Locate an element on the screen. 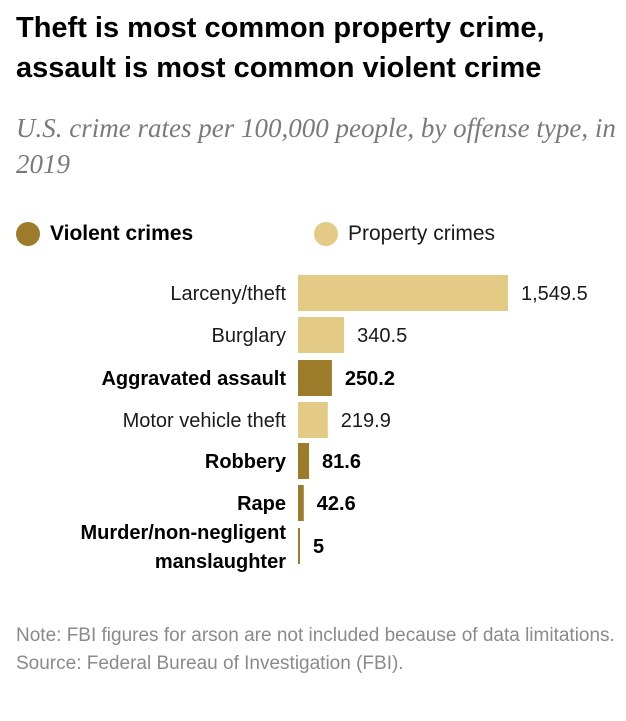 The height and width of the screenshot is (721, 626). legend-item-violent: Violent crimes is located at coordinates (104, 234).